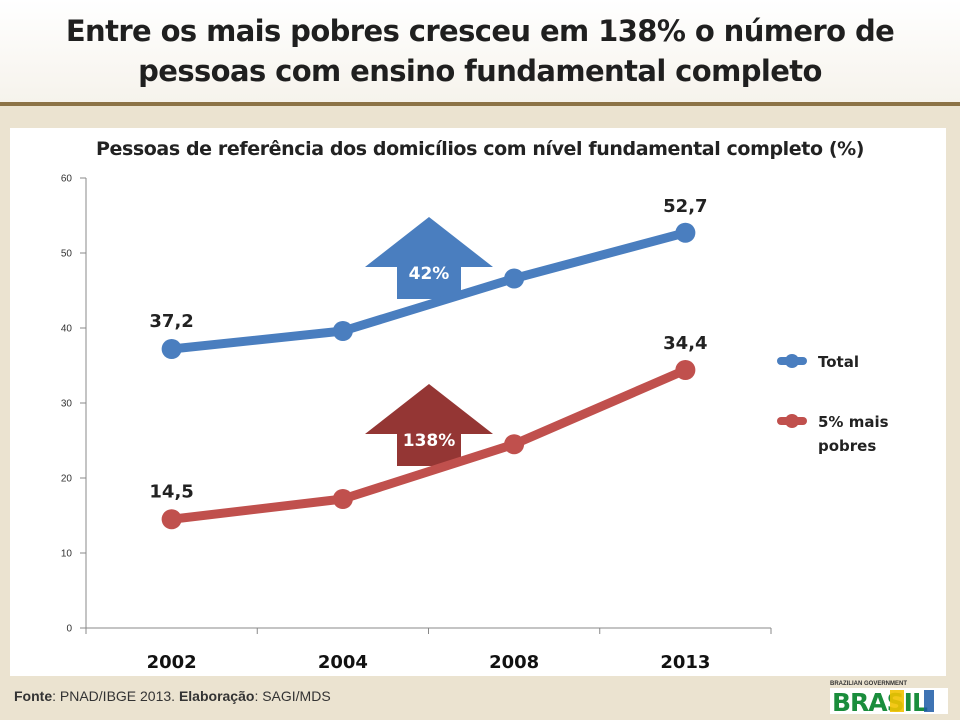 This screenshot has width=960, height=720. I want to click on y-tick-label: 20, so click(67, 479).